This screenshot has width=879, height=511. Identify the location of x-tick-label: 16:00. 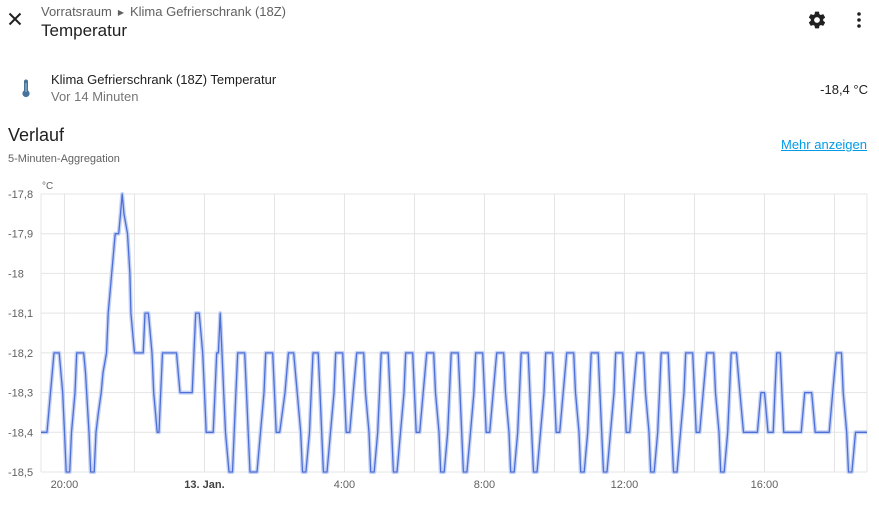
(765, 485).